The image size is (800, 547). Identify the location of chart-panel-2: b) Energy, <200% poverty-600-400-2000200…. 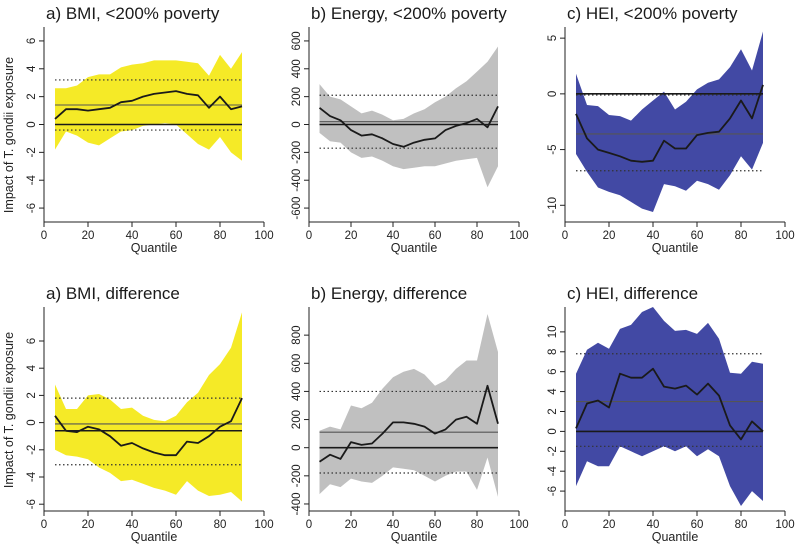
(410, 129).